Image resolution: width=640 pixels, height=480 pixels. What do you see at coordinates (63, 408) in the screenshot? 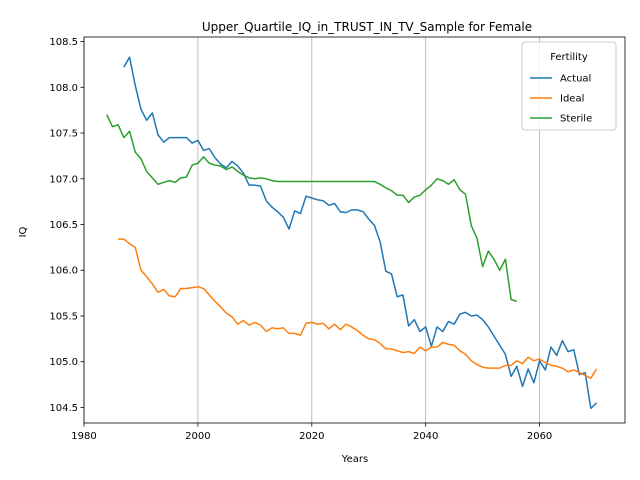
I see `y-tick-label: 104.5` at bounding box center [63, 408].